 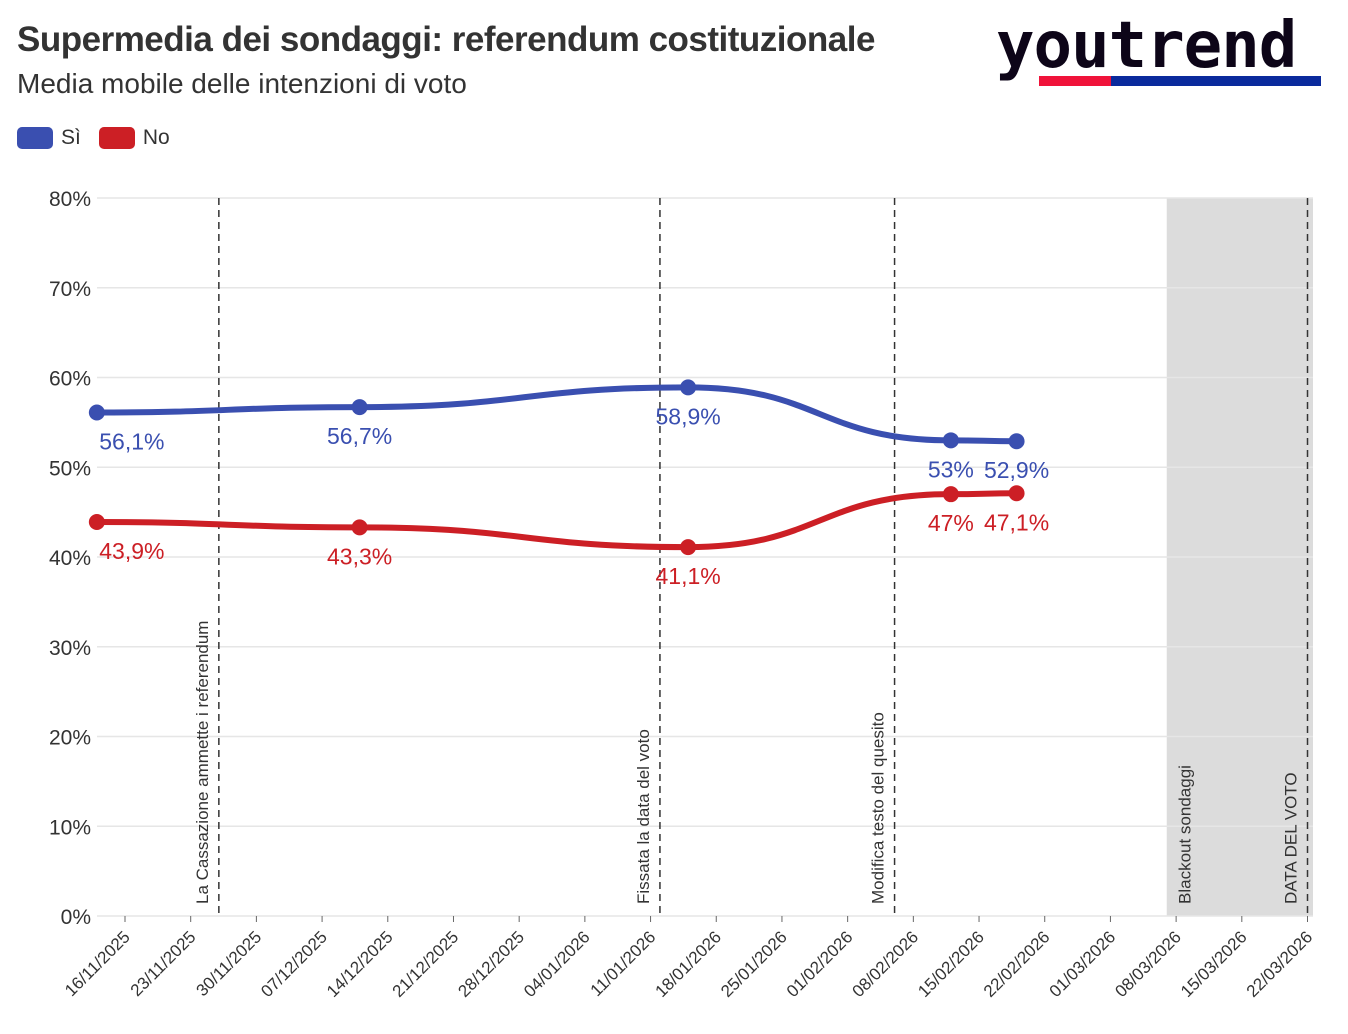 What do you see at coordinates (71, 137) in the screenshot?
I see `legend-label-si: Sì` at bounding box center [71, 137].